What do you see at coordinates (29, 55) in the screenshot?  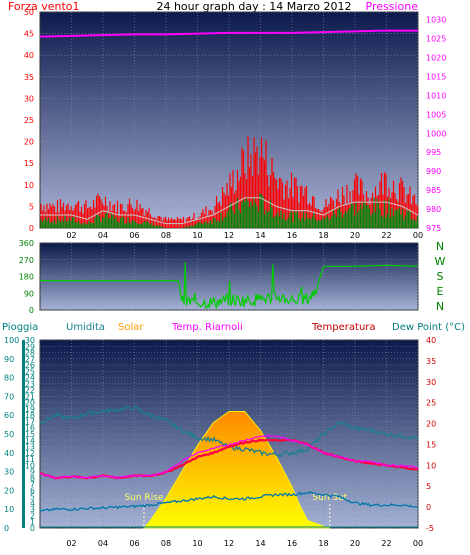 I see `wind-tick-label: 40` at bounding box center [29, 55].